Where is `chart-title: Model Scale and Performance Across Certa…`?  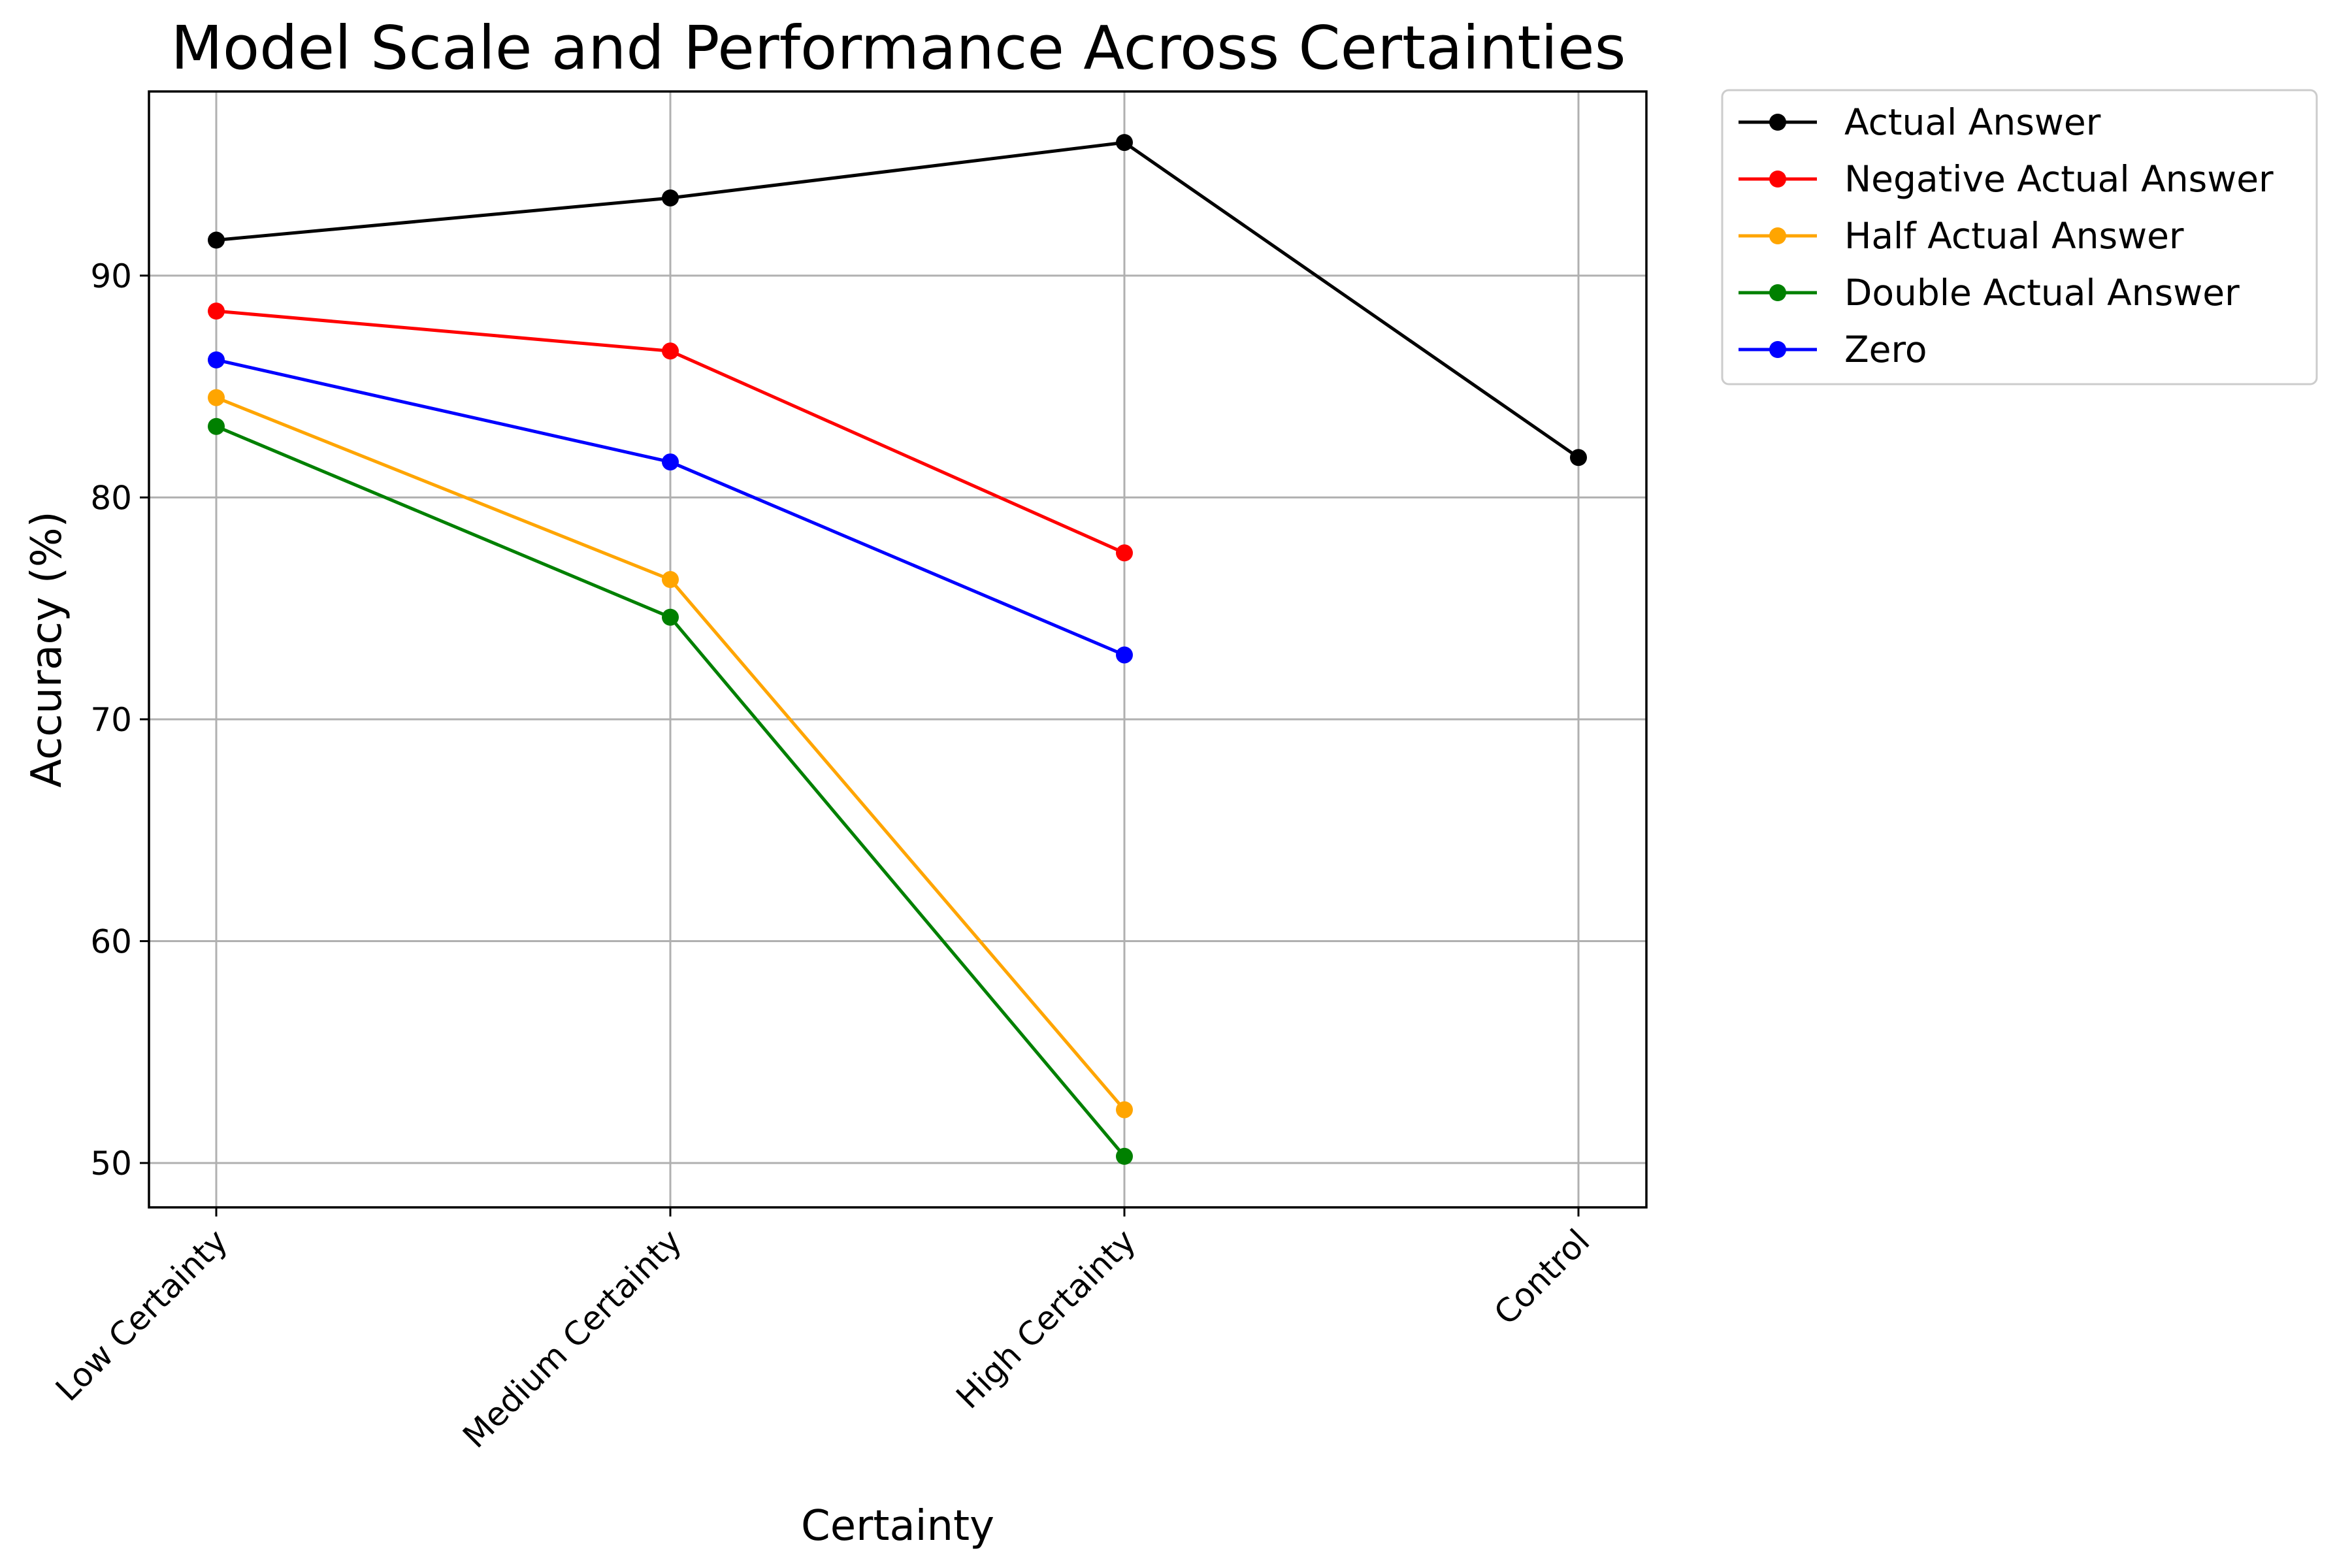
chart-title: Model Scale and Performance Across Certa… is located at coordinates (898, 48).